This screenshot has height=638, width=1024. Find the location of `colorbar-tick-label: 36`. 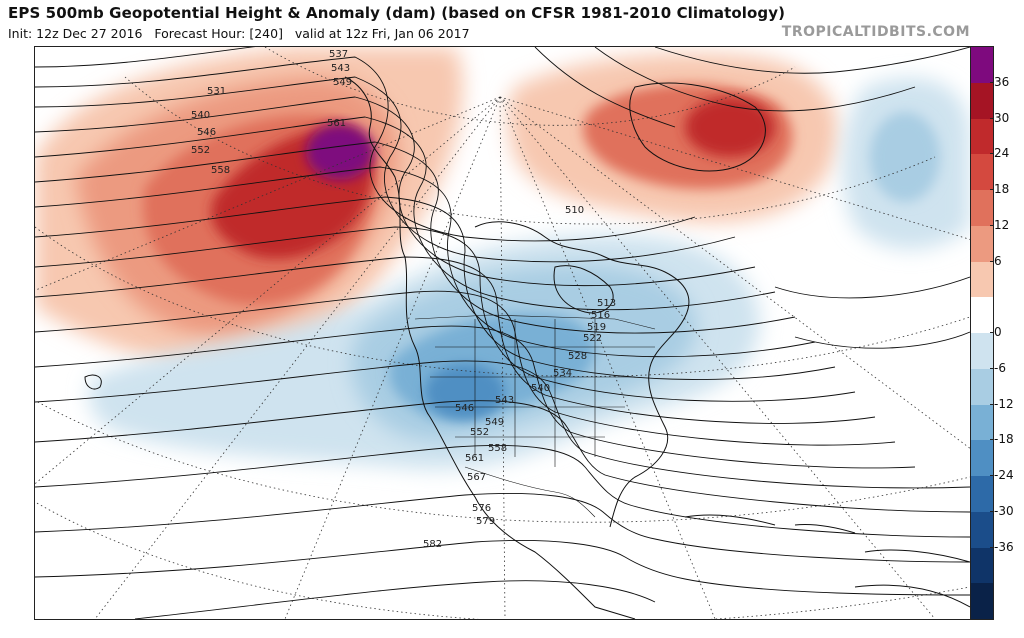

colorbar-tick-label: 36 is located at coordinates (999, 81).